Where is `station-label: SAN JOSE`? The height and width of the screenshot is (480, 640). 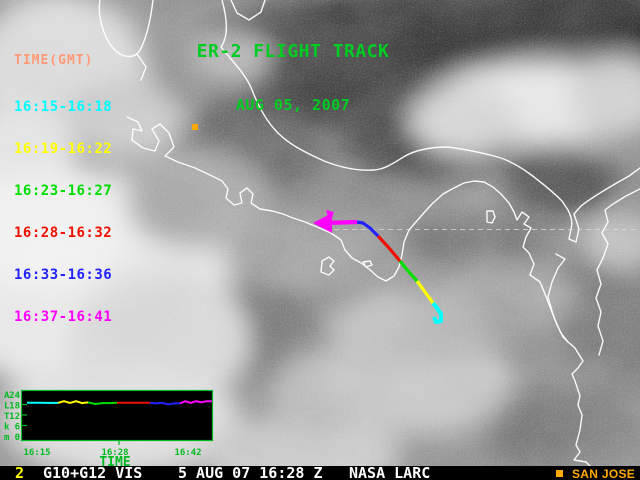 station-label: SAN JOSE is located at coordinates (604, 473).